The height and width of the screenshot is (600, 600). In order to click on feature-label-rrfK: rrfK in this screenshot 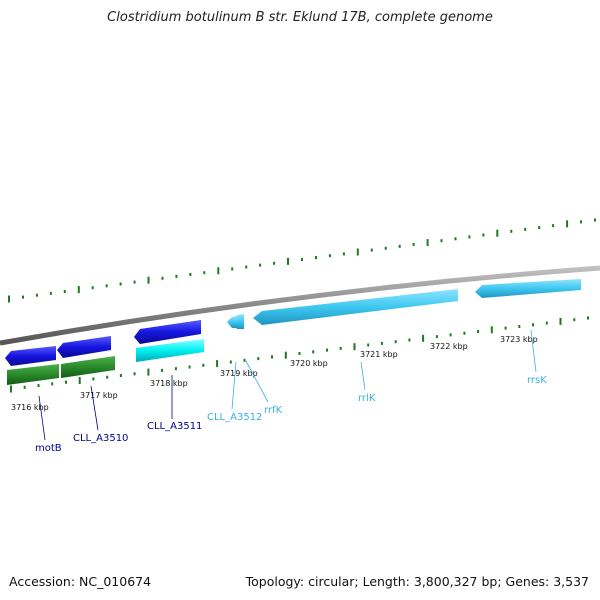, I will do `click(273, 410)`.